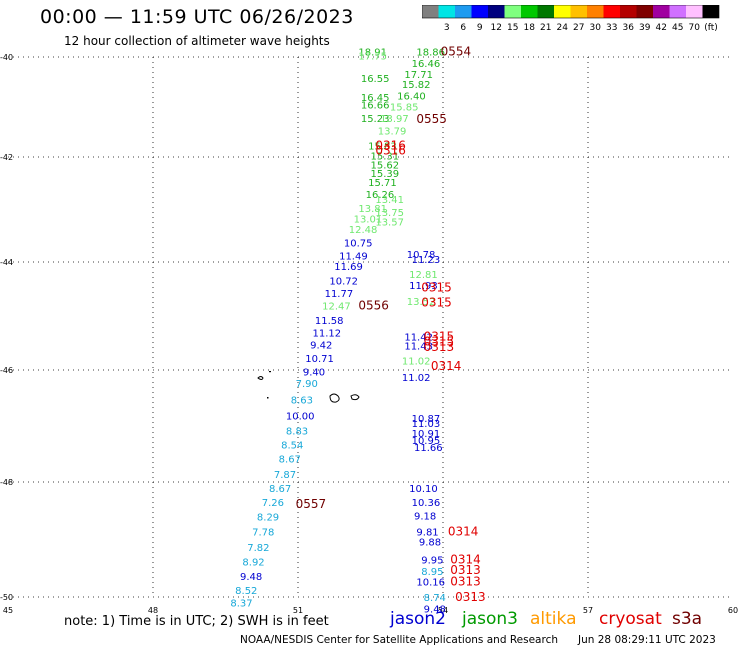 The width and height of the screenshot is (740, 650). What do you see at coordinates (197, 17) in the screenshot?
I see `map-title: 00:00 — 11:59 UTC 06/26/2023` at bounding box center [197, 17].